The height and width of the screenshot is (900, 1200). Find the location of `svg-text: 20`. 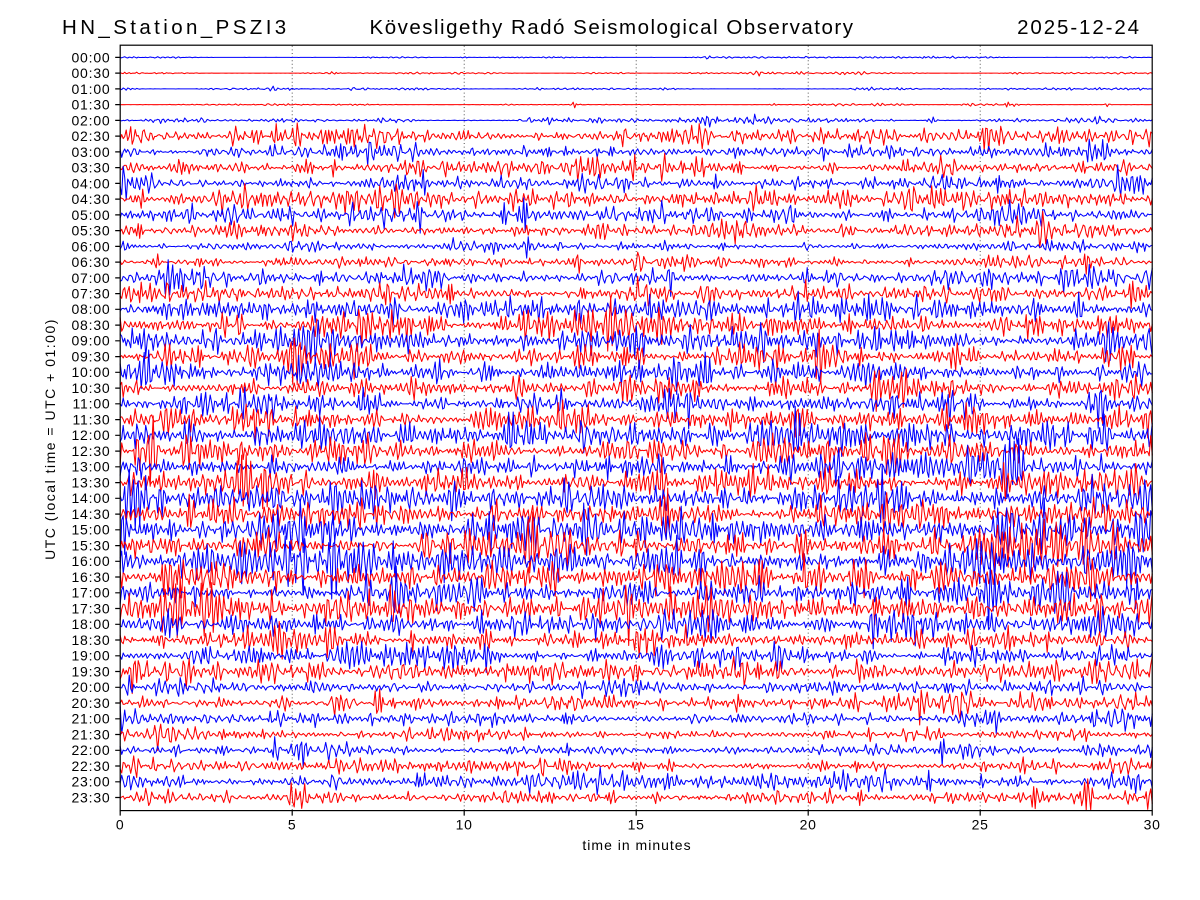

svg-text: 20 is located at coordinates (808, 825).